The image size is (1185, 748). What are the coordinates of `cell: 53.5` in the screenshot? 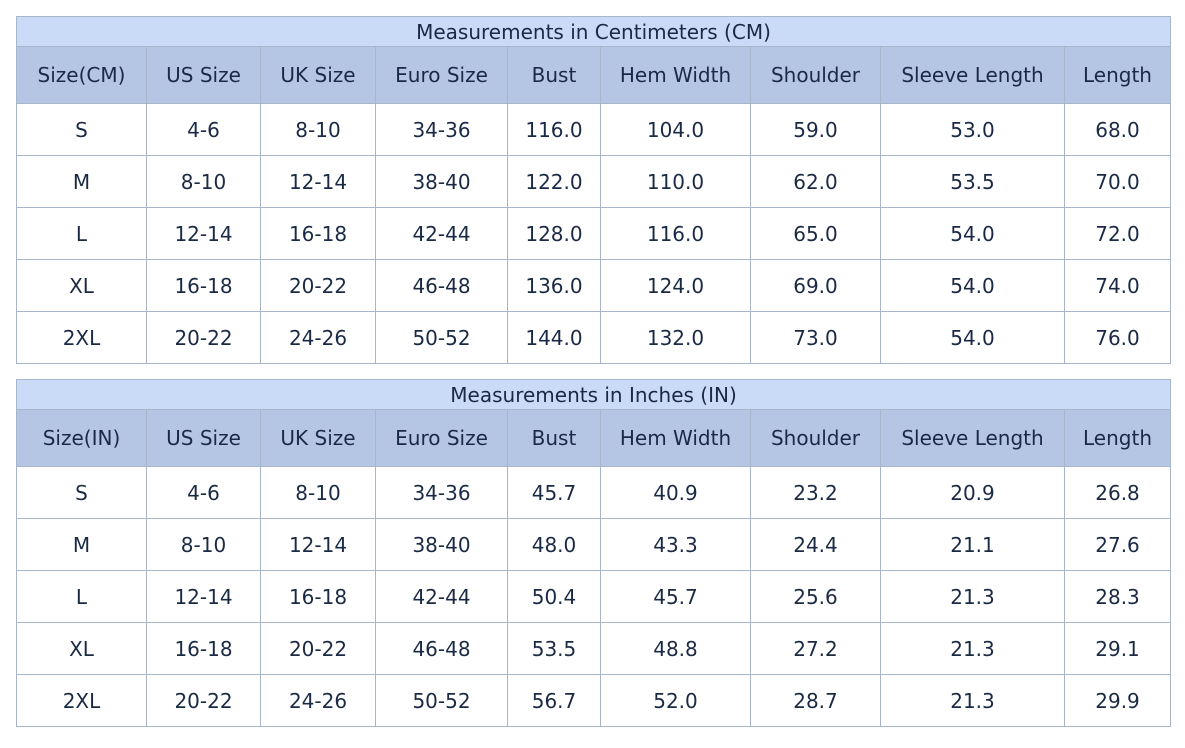 It's located at (554, 648).